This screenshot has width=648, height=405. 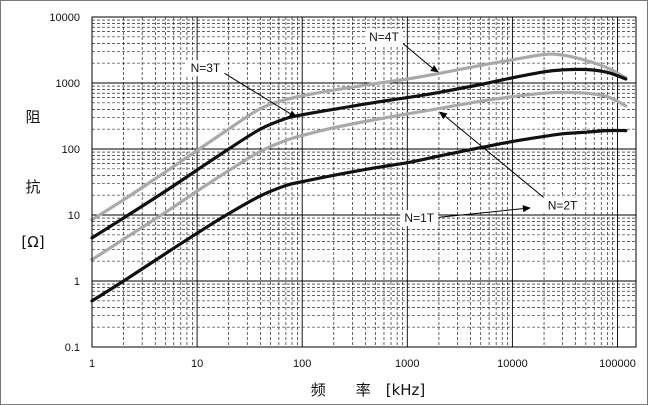 I want to click on annotation-label: N=4T, so click(x=384, y=37).